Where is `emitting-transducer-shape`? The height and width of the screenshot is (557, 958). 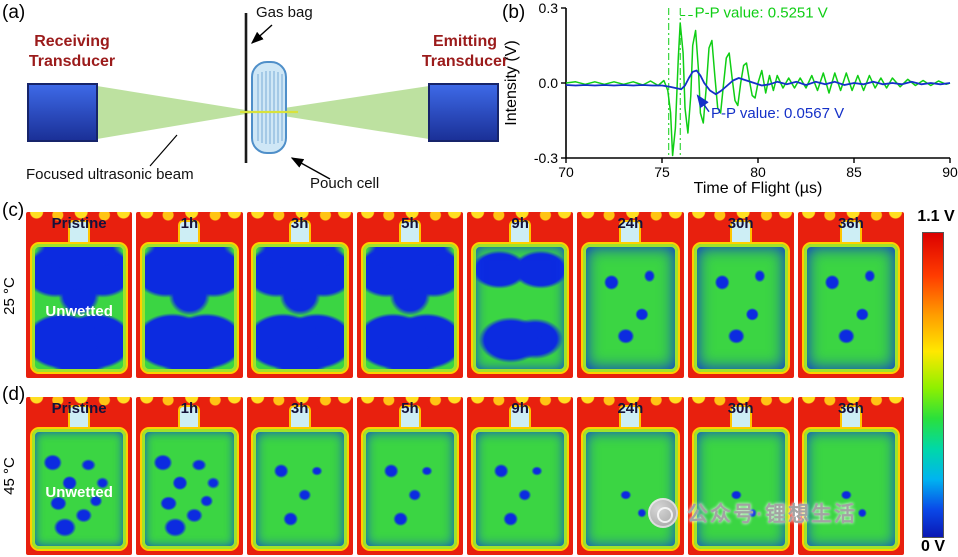 emitting-transducer-shape is located at coordinates (463, 112).